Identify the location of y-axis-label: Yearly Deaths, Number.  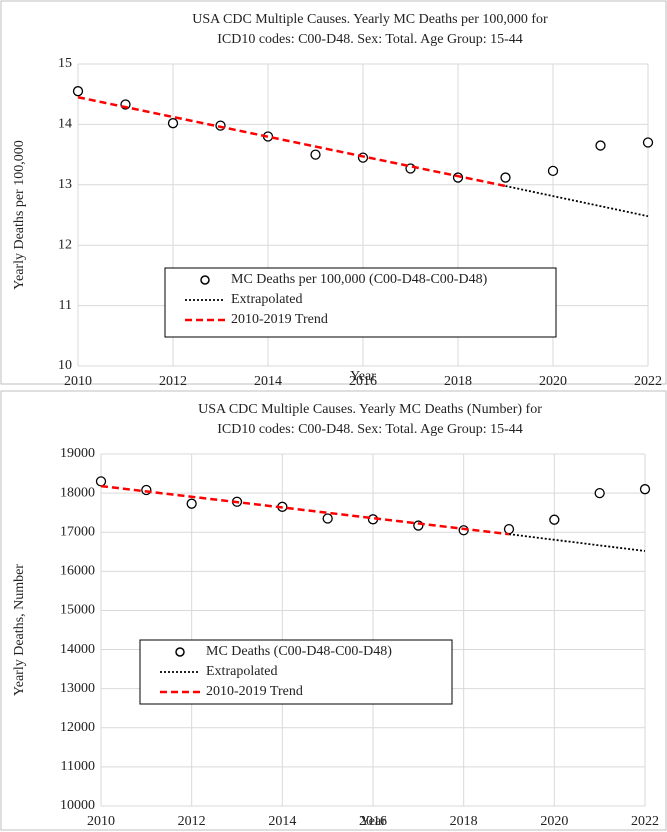
(19, 630).